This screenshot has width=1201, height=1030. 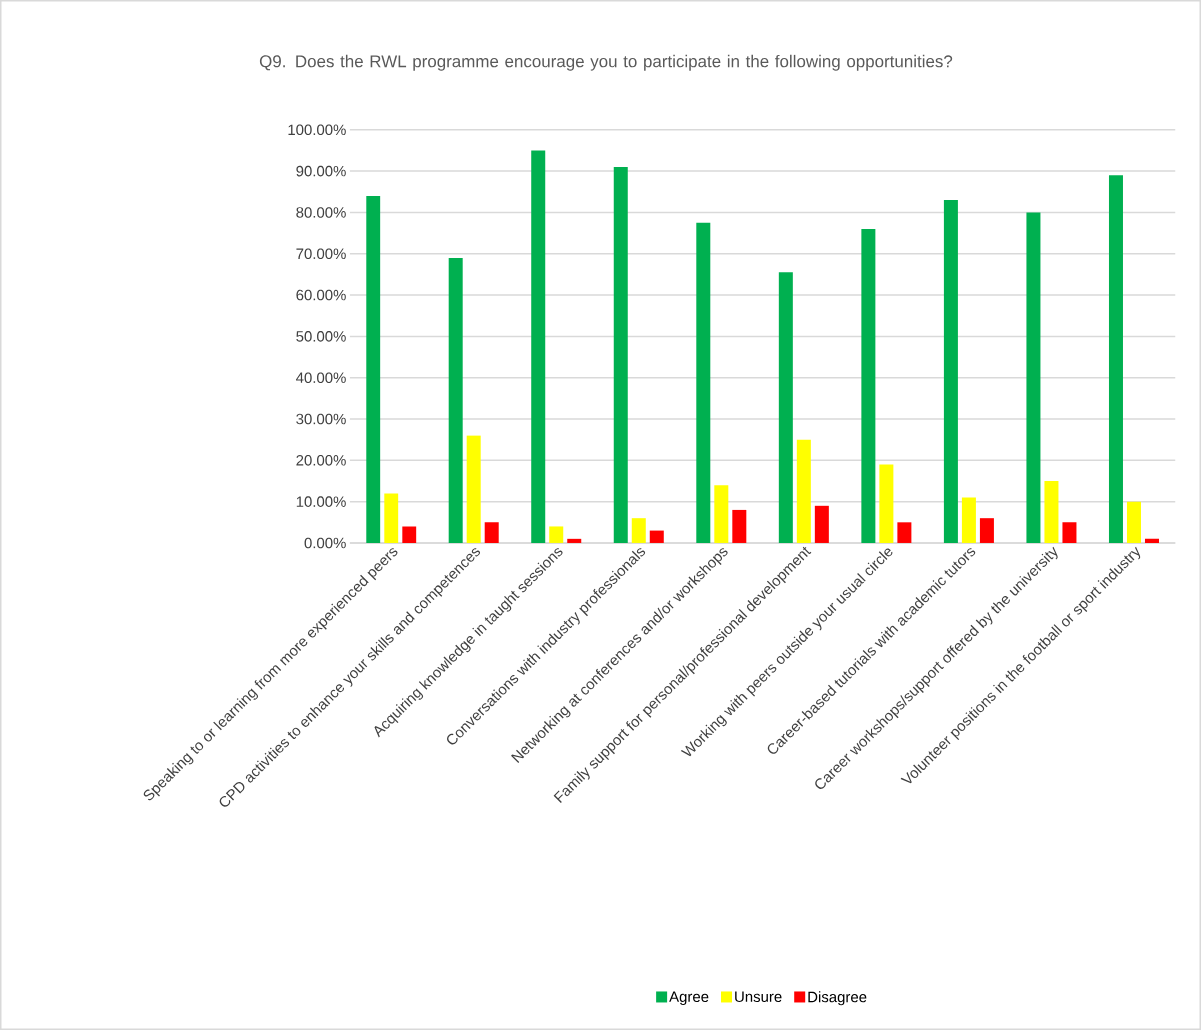 What do you see at coordinates (321, 254) in the screenshot?
I see `y-tick-label: 70.00%` at bounding box center [321, 254].